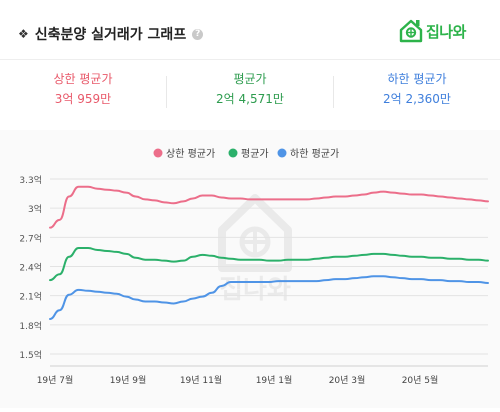  Describe the element at coordinates (128, 380) in the screenshot. I see `x-tick-label: 19년 9월` at that location.